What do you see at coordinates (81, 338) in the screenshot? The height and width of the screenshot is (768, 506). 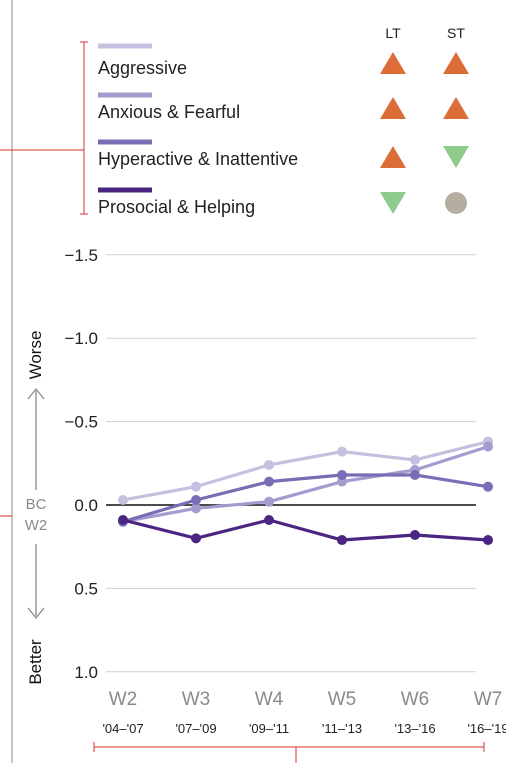 I see `y-tick-label: −1.0` at bounding box center [81, 338].